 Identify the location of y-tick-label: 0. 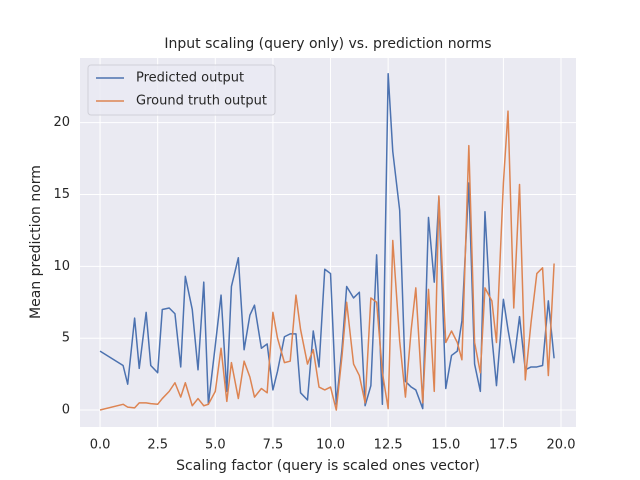
(66, 410).